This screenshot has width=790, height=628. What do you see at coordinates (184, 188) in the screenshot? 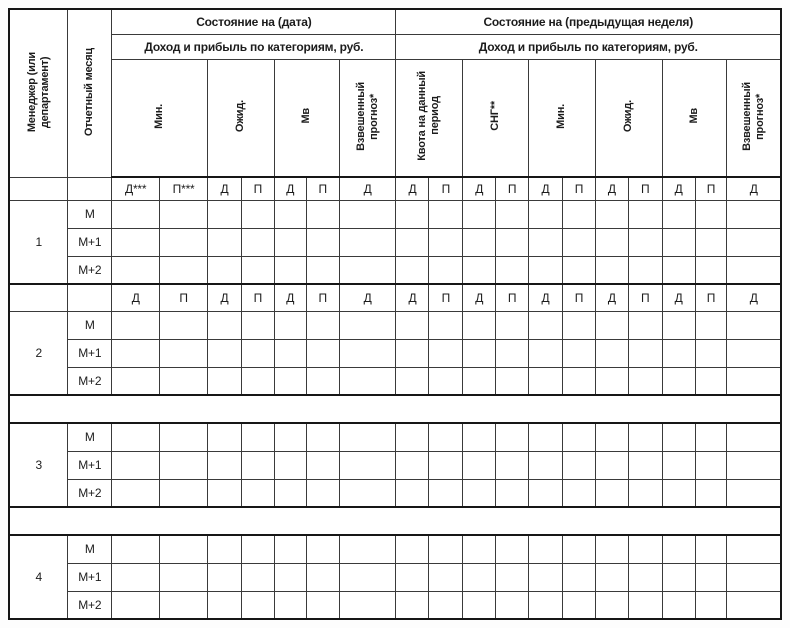
I see `dp-label-cell: П***` at bounding box center [184, 188].